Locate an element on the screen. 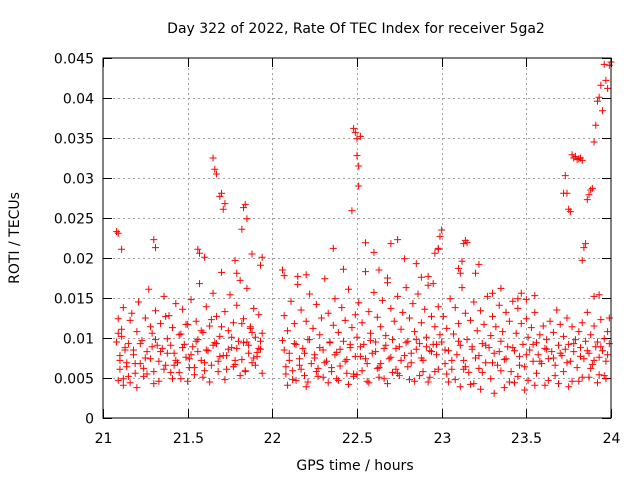 The height and width of the screenshot is (480, 640). y-tick-label: 0.015 is located at coordinates (74, 300).